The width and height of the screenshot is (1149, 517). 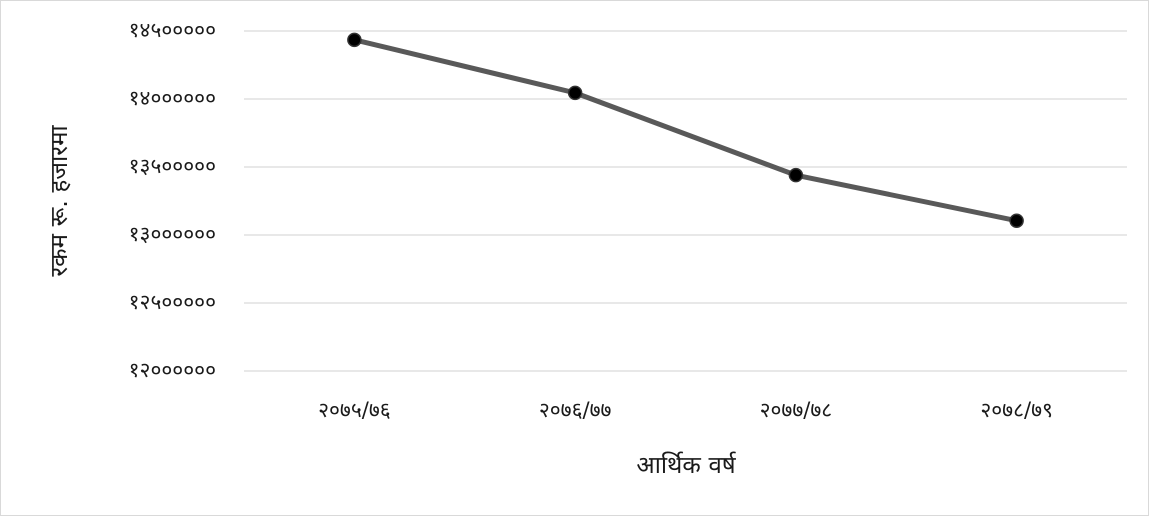 I want to click on x-tick-label: २०७५/७६, so click(x=354, y=410).